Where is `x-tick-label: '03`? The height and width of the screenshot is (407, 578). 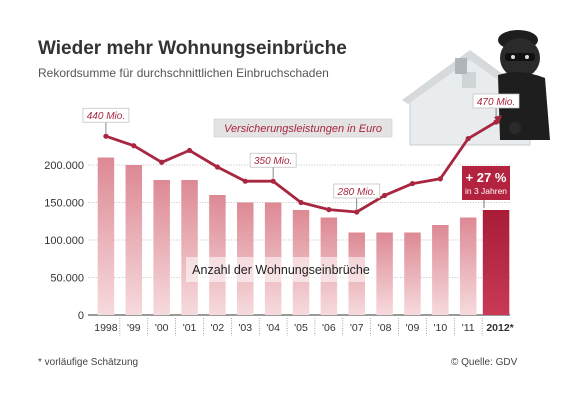 x-tick-label: '03 is located at coordinates (245, 328).